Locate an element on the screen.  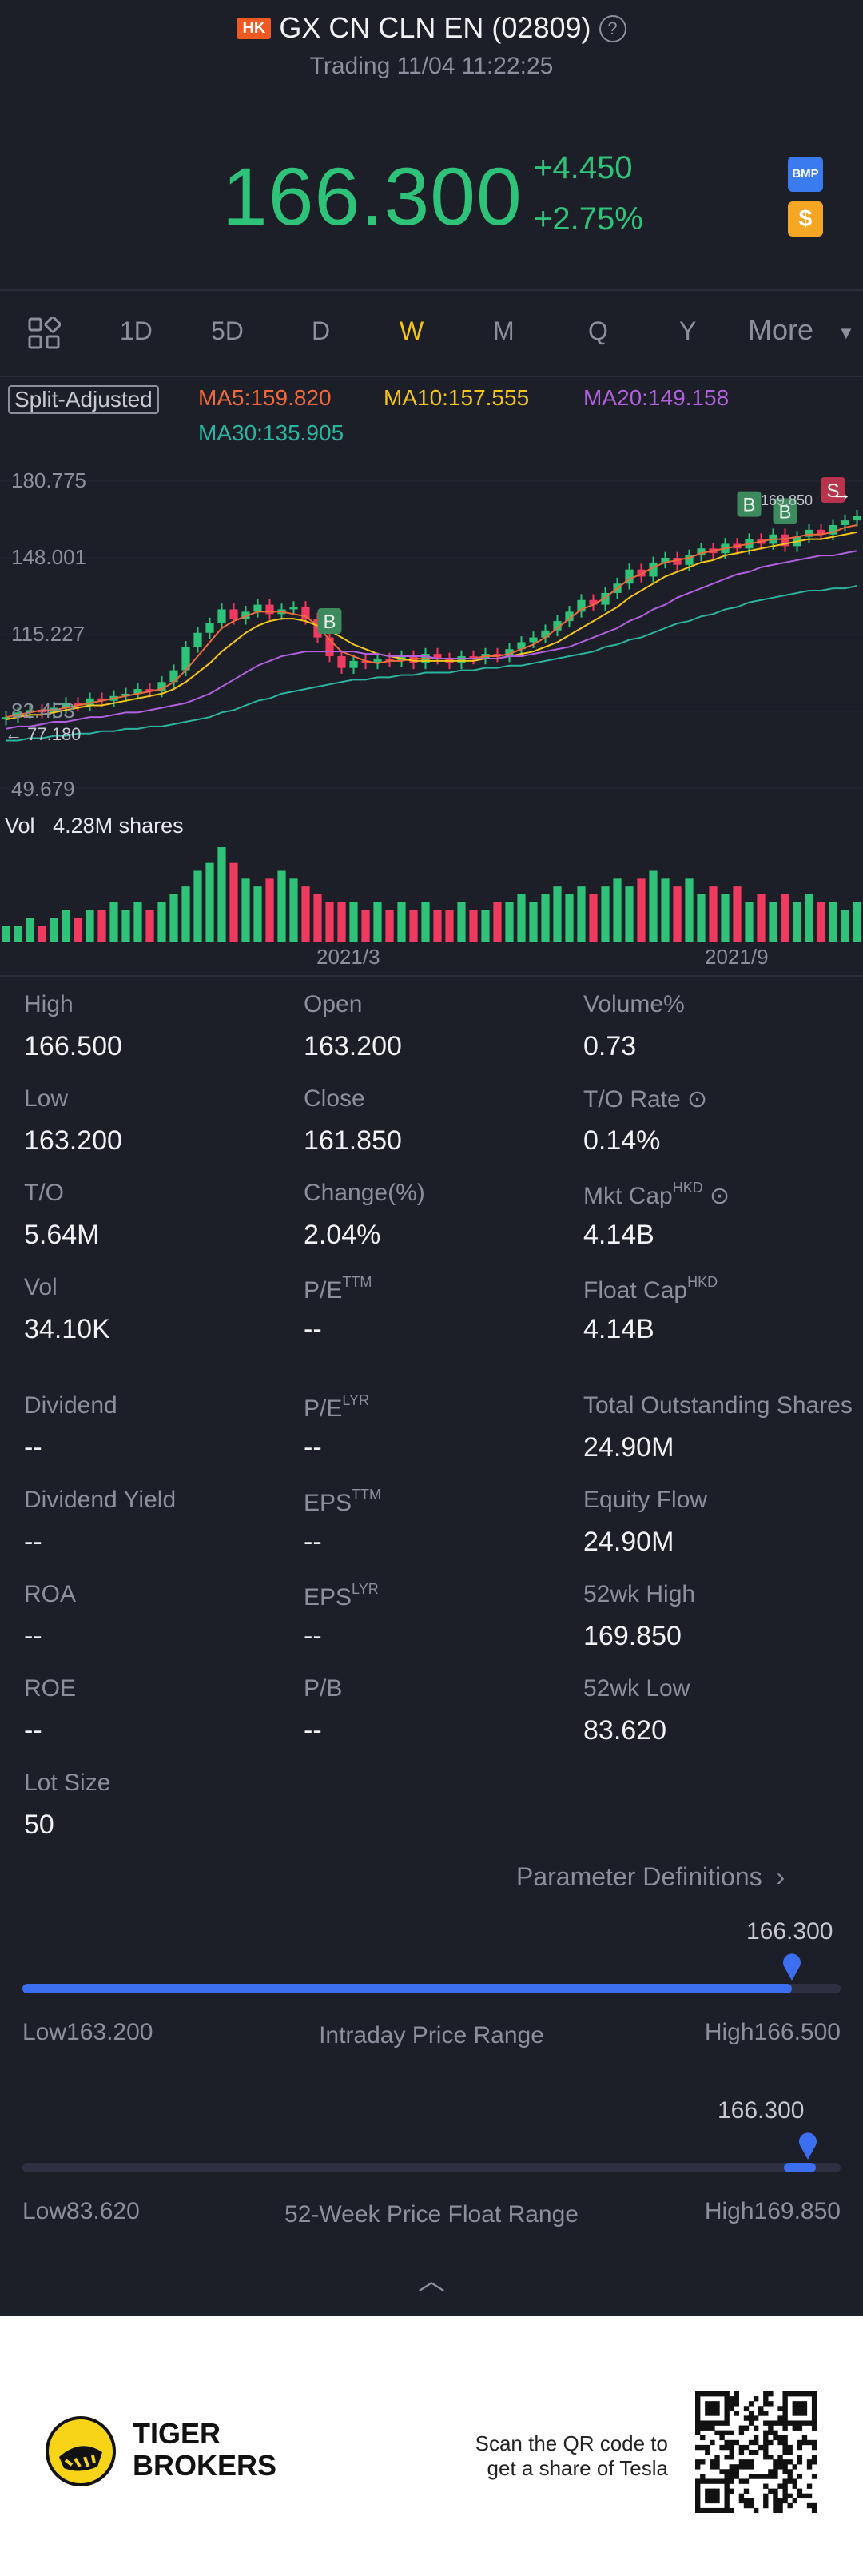
split-adjusted-toggle: Split-Adjusted is located at coordinates (83, 399).